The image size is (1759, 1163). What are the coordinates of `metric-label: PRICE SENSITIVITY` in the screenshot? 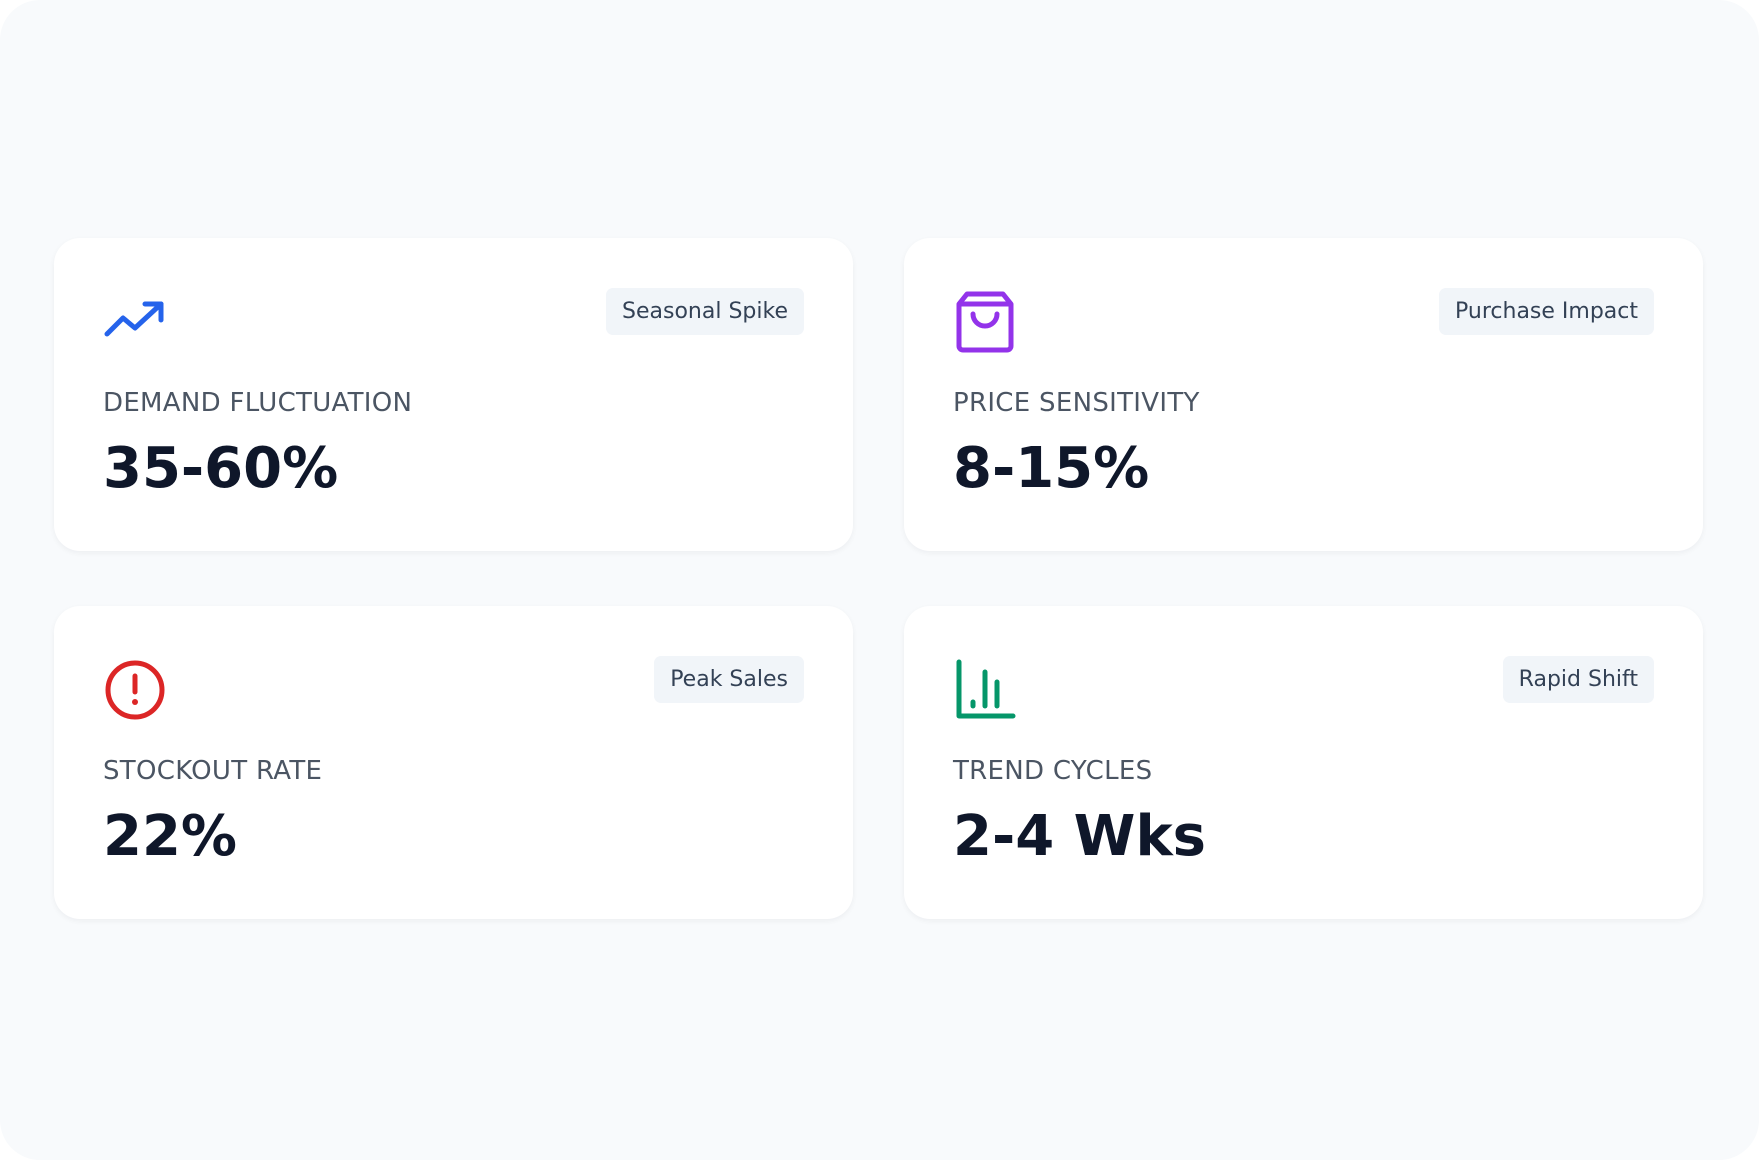 It's located at (1076, 403).